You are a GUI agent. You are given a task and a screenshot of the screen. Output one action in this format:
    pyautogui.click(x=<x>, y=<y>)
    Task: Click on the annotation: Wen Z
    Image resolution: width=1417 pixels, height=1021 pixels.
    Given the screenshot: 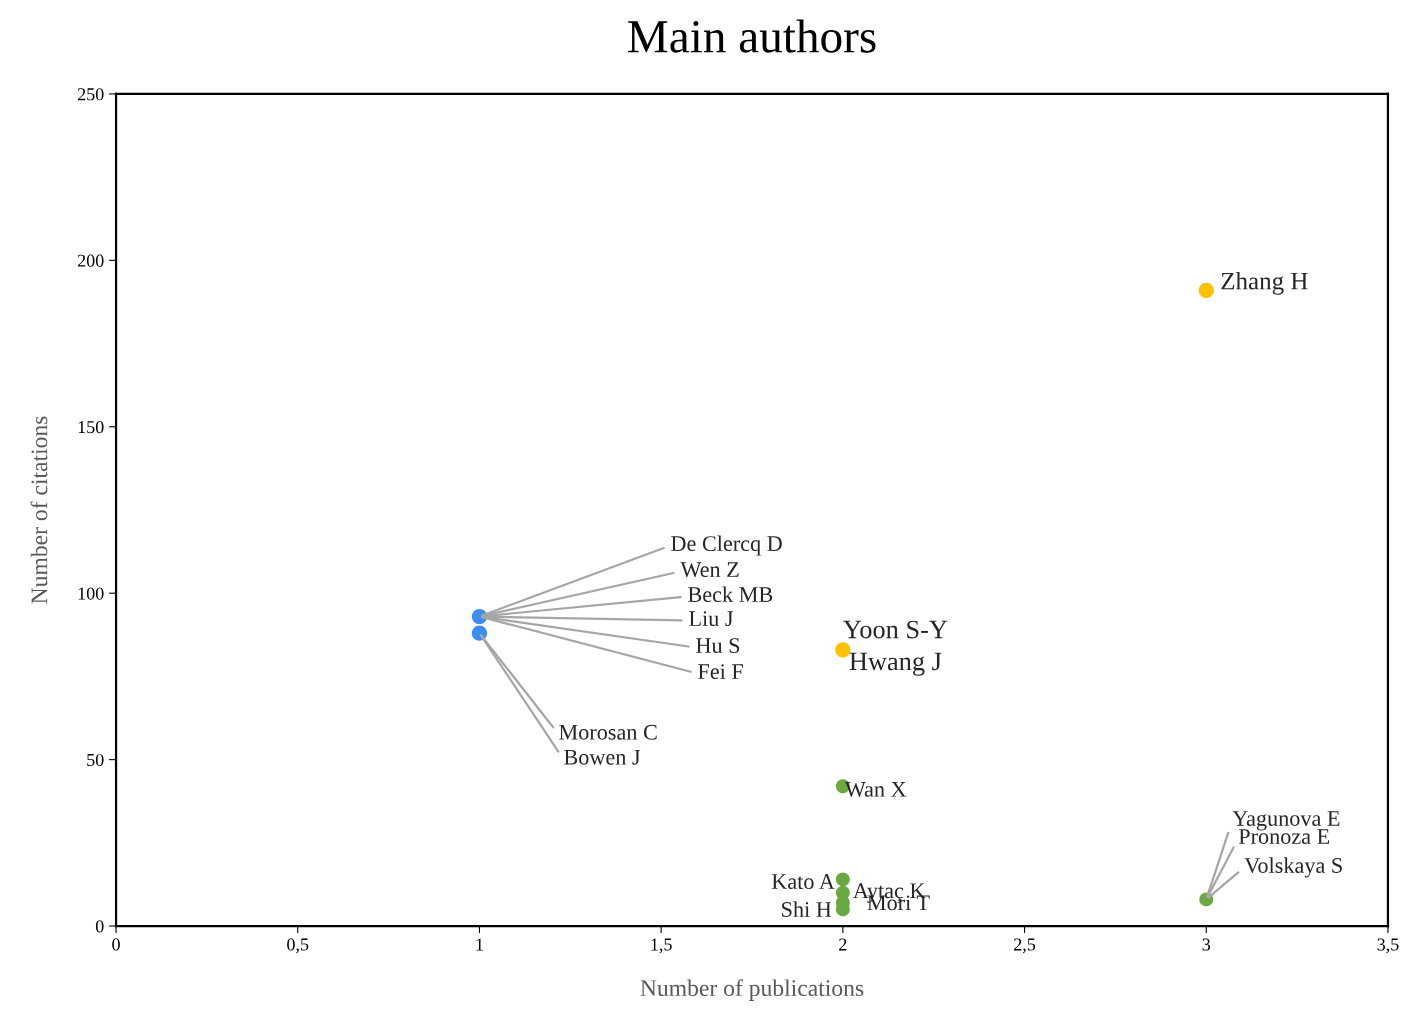 What is the action you would take?
    pyautogui.click(x=709, y=570)
    